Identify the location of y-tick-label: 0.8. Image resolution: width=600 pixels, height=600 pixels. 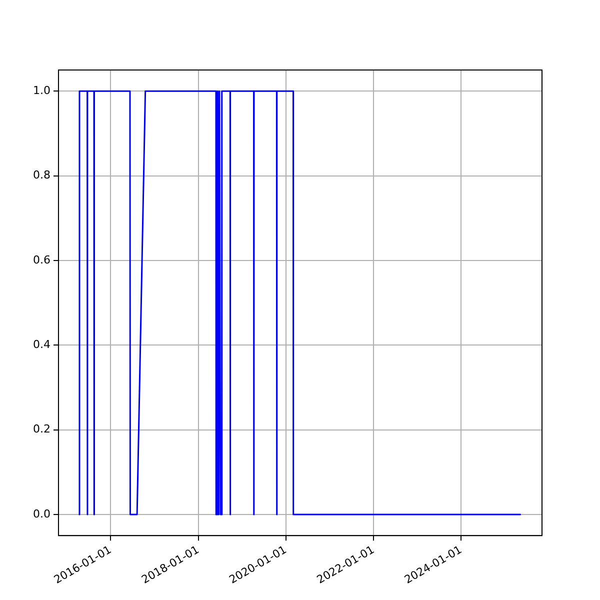
(41, 175).